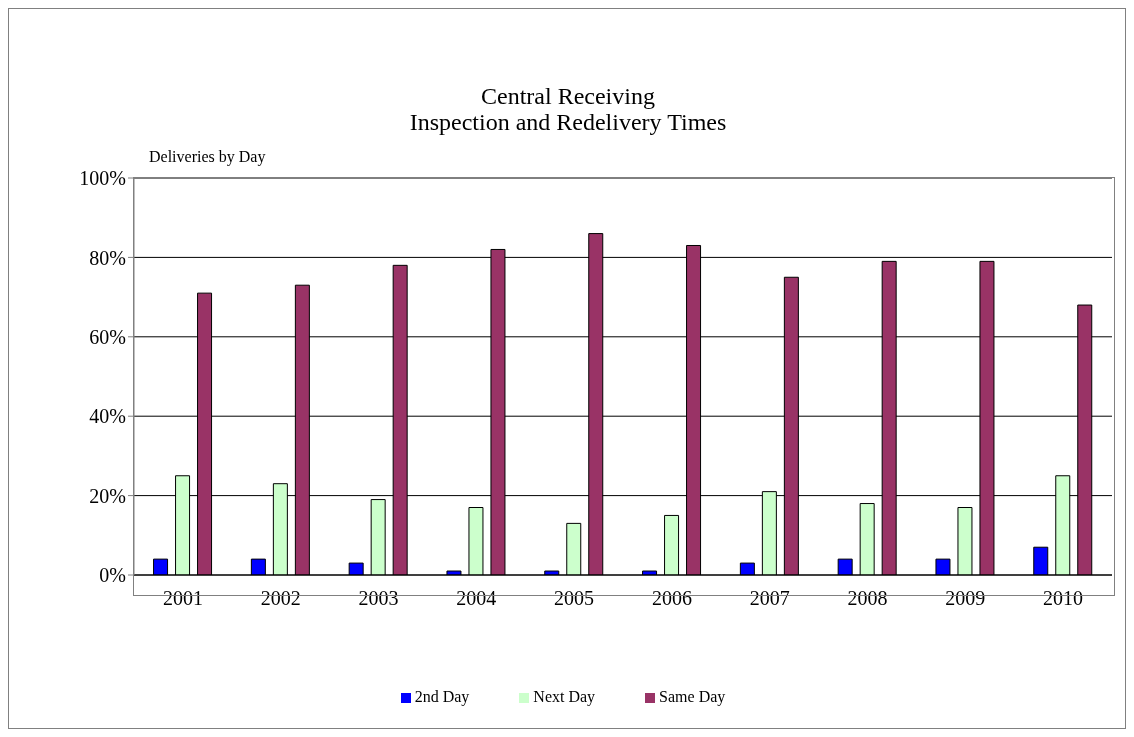 The image size is (1134, 737). What do you see at coordinates (102, 178) in the screenshot?
I see `y-tick-label: 100%` at bounding box center [102, 178].